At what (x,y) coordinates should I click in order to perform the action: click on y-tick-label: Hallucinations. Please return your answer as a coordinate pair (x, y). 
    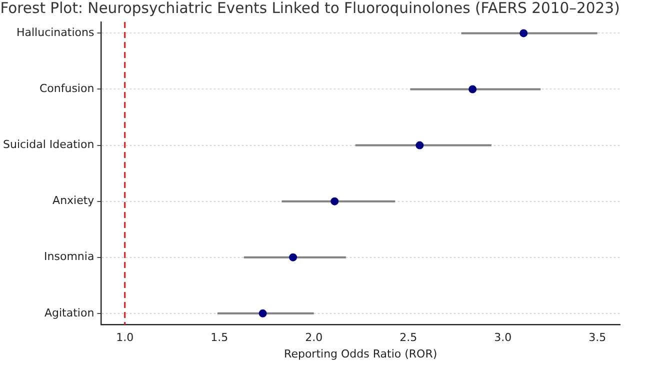
    Looking at the image, I should click on (55, 33).